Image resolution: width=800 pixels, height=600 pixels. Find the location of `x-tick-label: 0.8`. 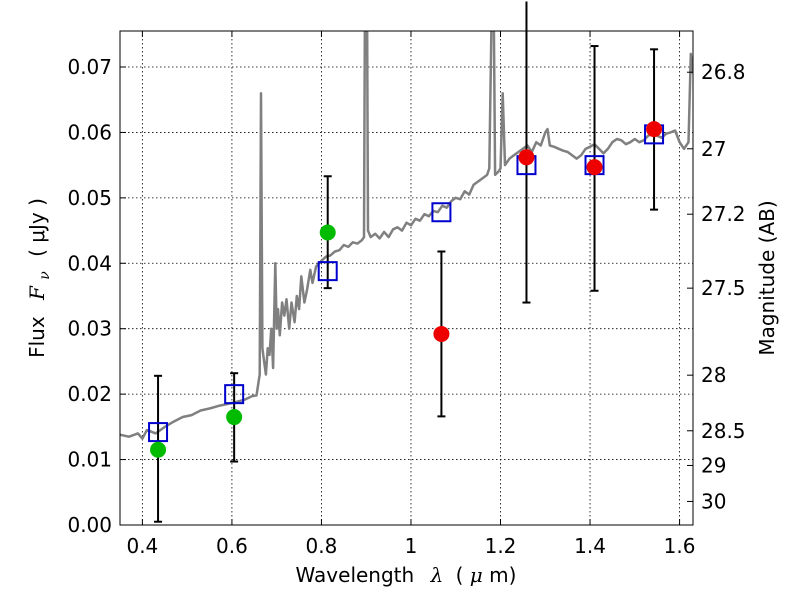

x-tick-label: 0.8 is located at coordinates (322, 546).